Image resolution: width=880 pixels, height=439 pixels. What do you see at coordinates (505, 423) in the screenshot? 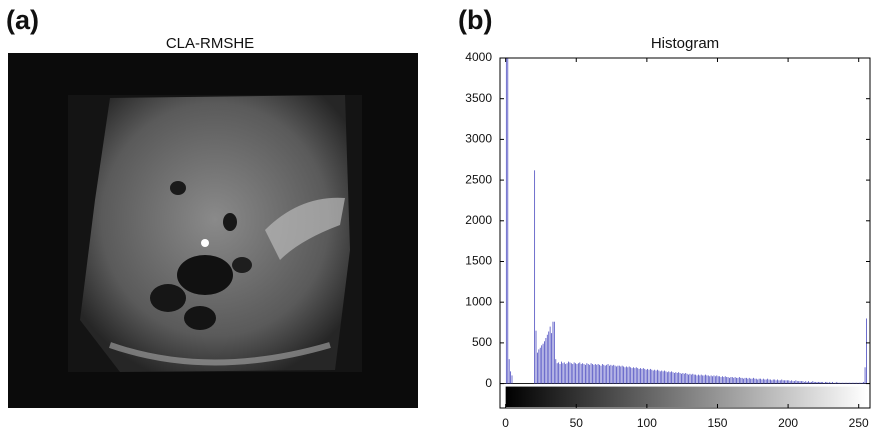
I see `x-tick-label: 0` at bounding box center [505, 423].